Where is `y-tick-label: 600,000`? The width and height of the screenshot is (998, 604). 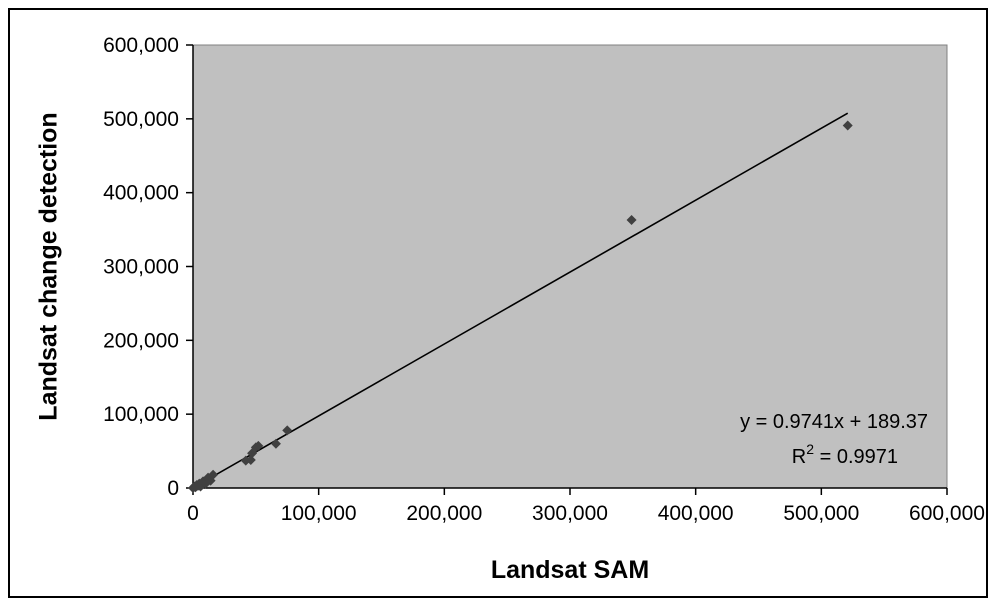
y-tick-label: 600,000 is located at coordinates (141, 45).